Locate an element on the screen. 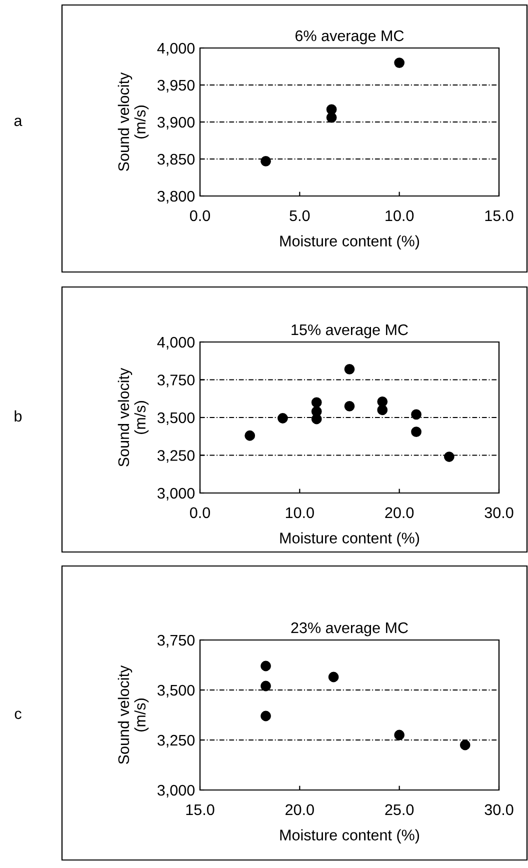 The height and width of the screenshot is (868, 528). text: c is located at coordinates (18, 715).